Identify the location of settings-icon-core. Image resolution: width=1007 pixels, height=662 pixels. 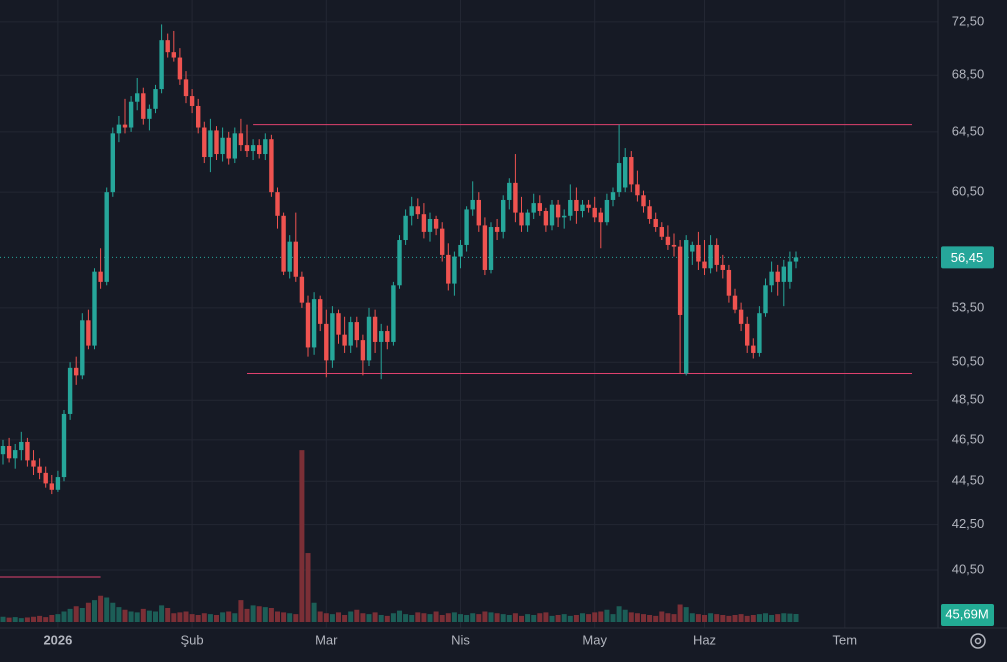
(978, 641).